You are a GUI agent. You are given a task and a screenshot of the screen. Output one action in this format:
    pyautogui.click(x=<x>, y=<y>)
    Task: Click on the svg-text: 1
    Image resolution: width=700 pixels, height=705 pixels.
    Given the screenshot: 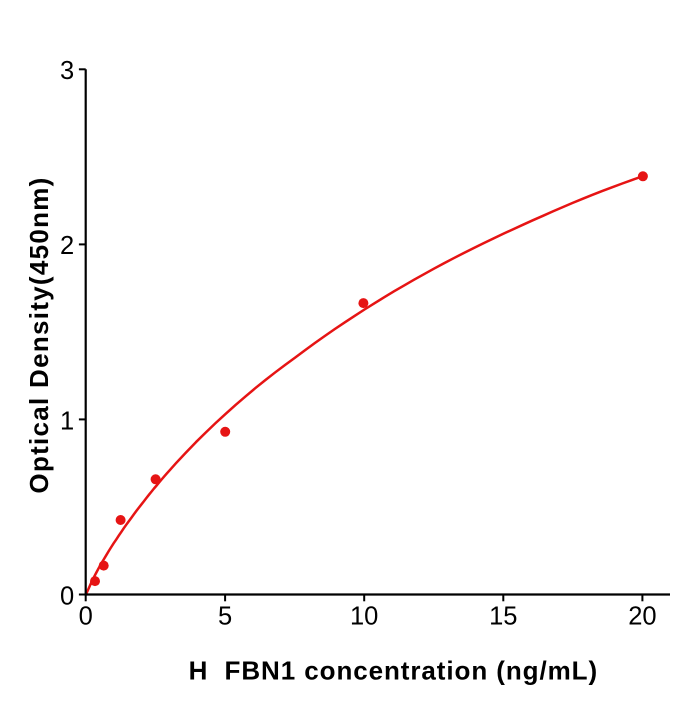 What is the action you would take?
    pyautogui.click(x=67, y=421)
    